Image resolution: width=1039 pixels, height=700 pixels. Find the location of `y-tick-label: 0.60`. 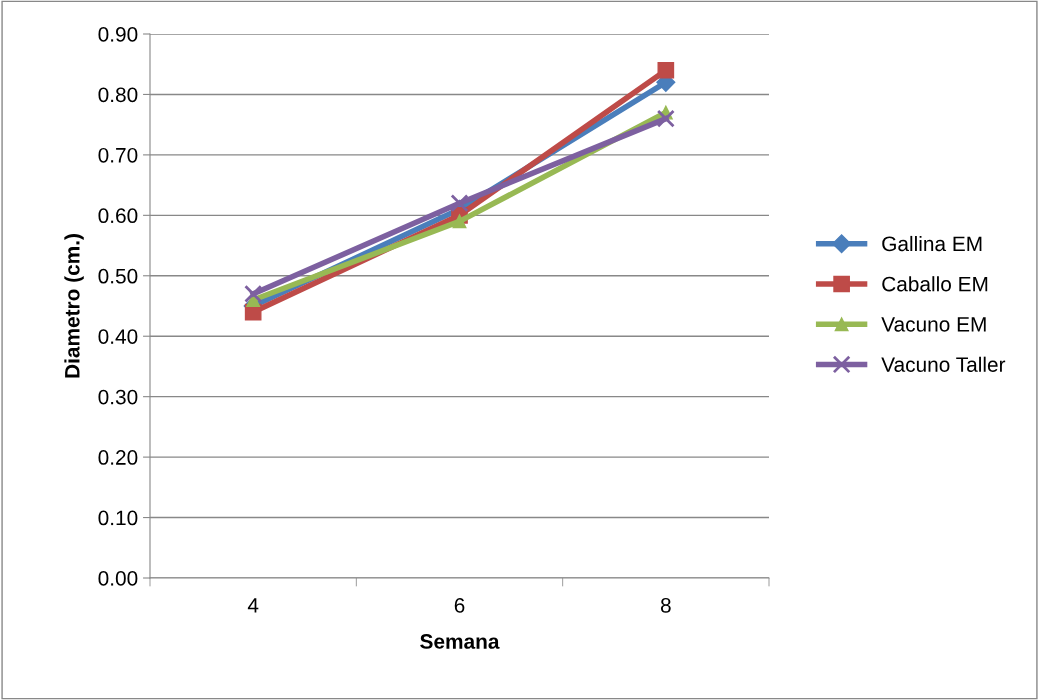

y-tick-label: 0.60 is located at coordinates (118, 216).